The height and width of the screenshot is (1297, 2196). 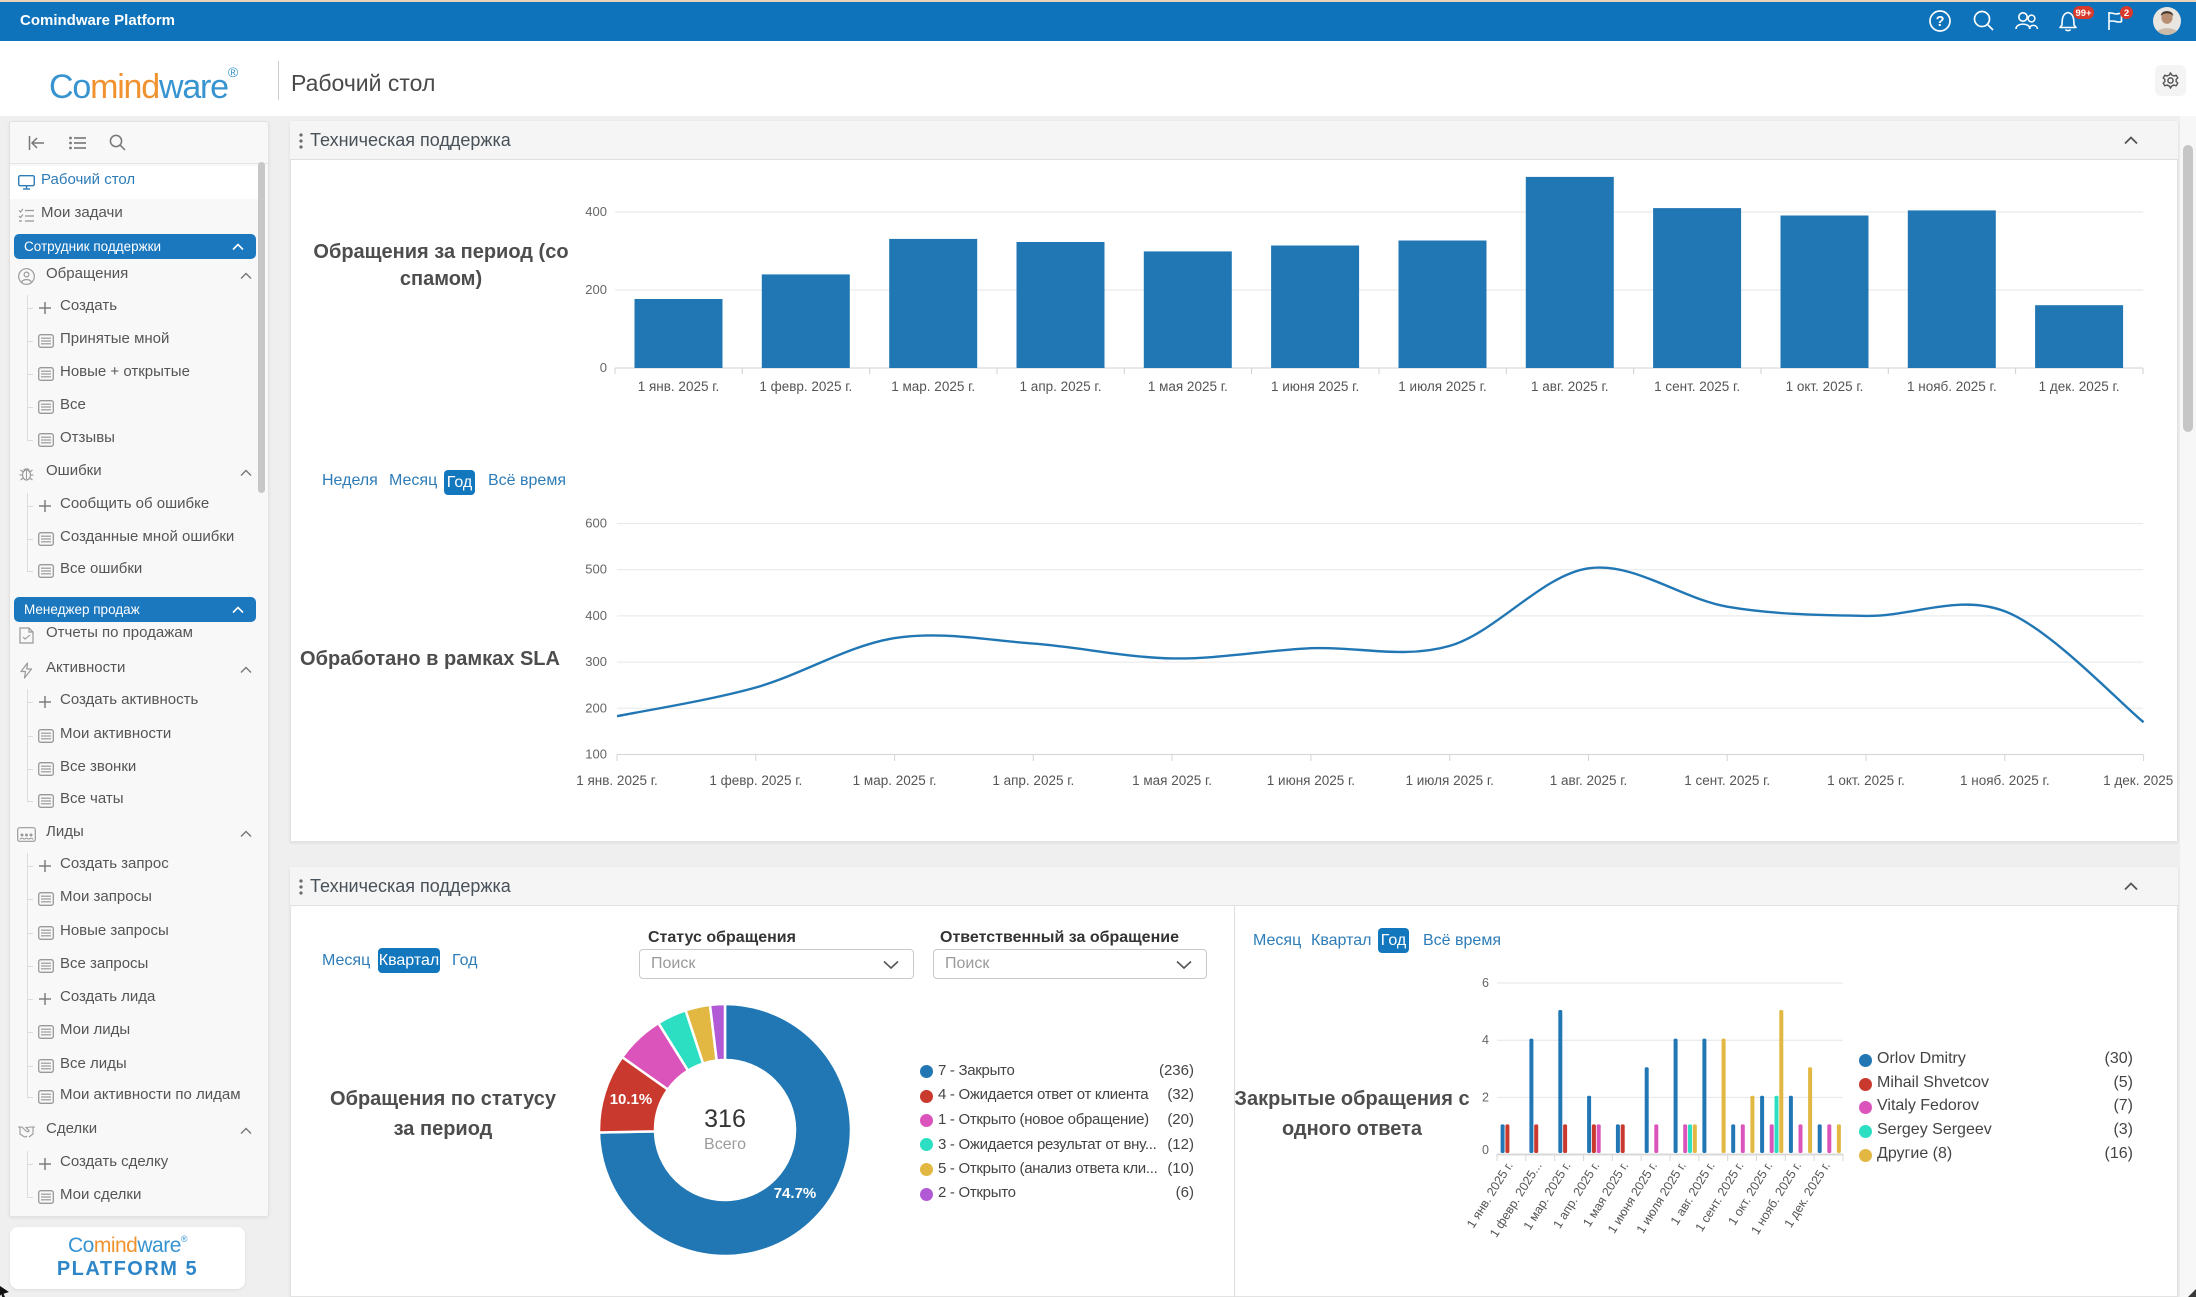 What do you see at coordinates (795, 1193) in the screenshot?
I see `svg-text: 74.7%` at bounding box center [795, 1193].